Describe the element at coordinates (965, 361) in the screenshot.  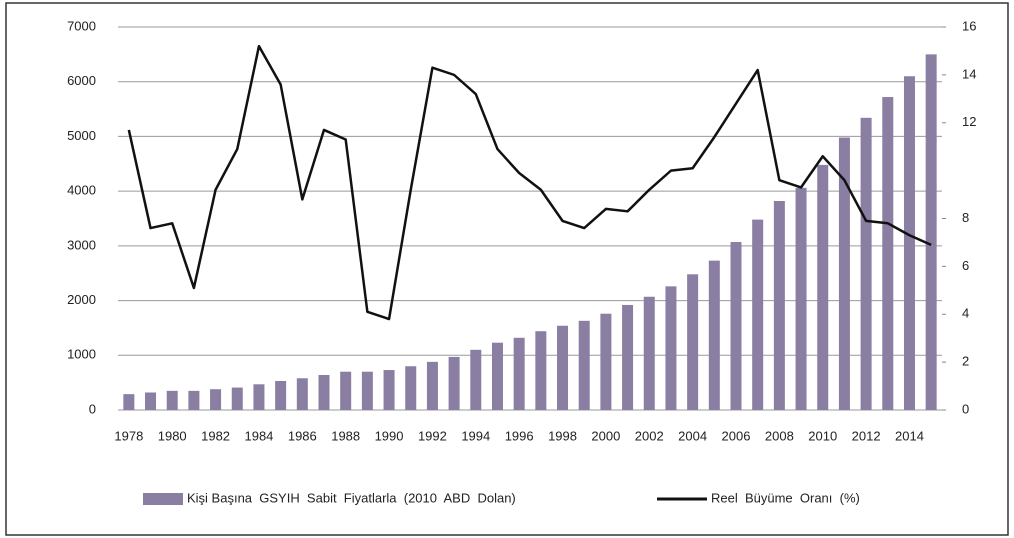
I see `y2-tick-label: 2` at that location.